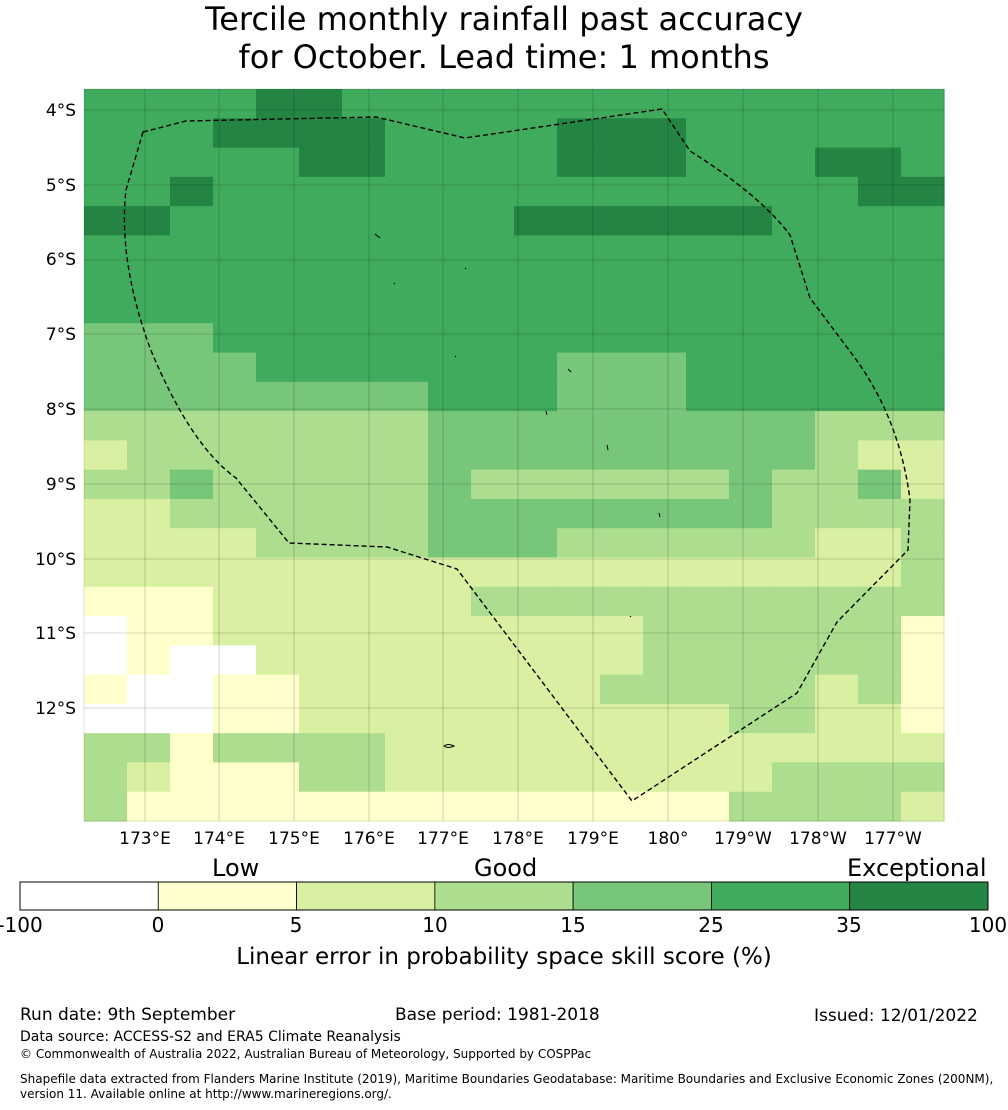 The image size is (1008, 1110). What do you see at coordinates (145, 839) in the screenshot?
I see `lon-label: 173°E` at bounding box center [145, 839].